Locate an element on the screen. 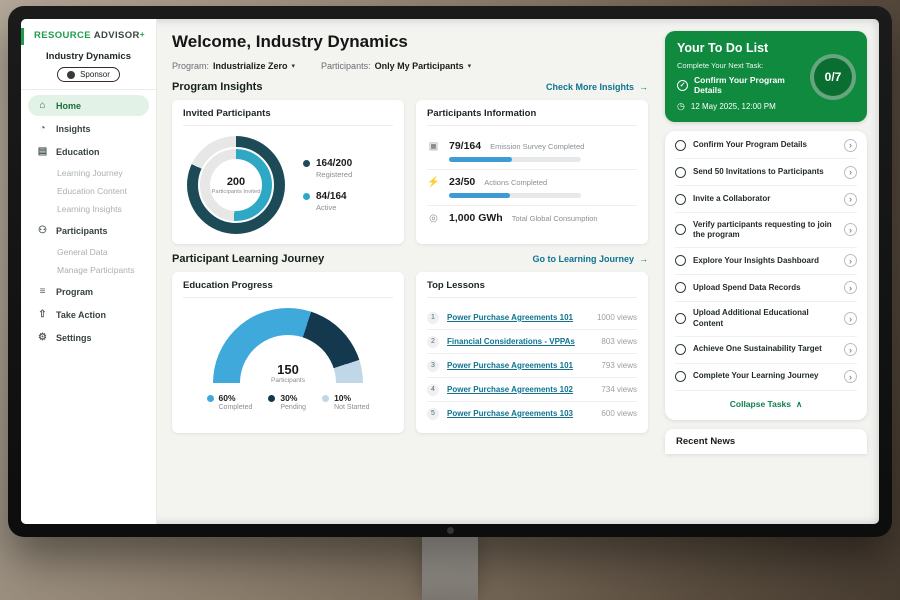 The height and width of the screenshot is (600, 900). task-row-complete-learning-journey: Complete Your Learning Journey › is located at coordinates (766, 377).